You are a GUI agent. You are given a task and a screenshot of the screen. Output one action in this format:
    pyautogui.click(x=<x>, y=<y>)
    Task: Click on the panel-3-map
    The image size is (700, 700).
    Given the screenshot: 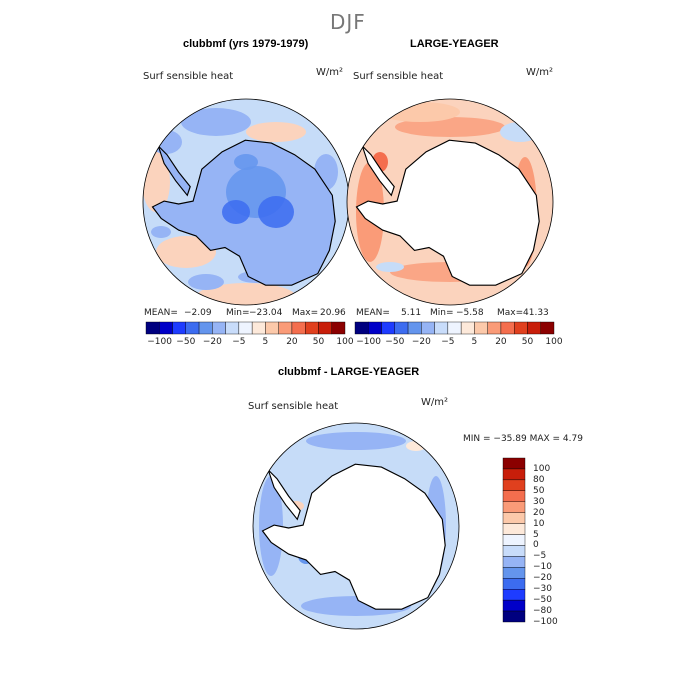 What is the action you would take?
    pyautogui.click(x=356, y=526)
    